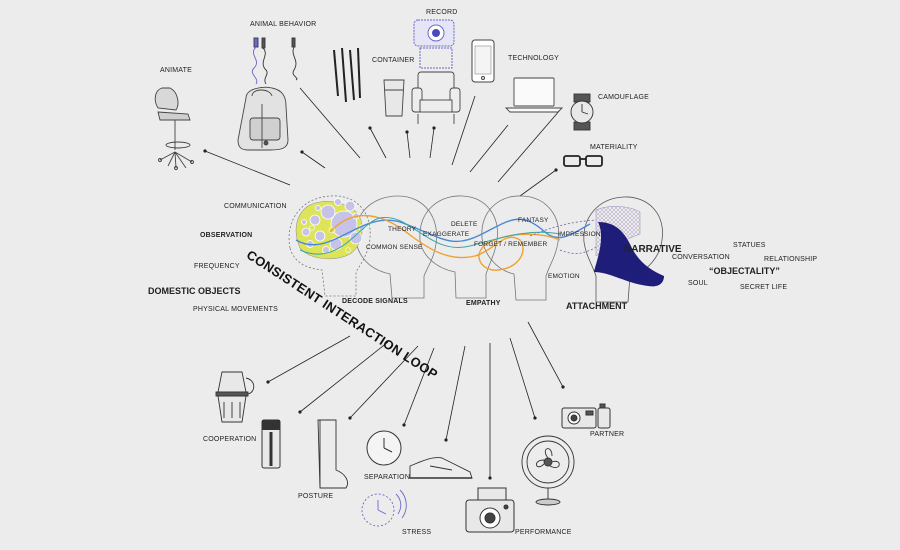 The width and height of the screenshot is (900, 550). I want to click on cooperation-label: COOPERATION, so click(230, 439).